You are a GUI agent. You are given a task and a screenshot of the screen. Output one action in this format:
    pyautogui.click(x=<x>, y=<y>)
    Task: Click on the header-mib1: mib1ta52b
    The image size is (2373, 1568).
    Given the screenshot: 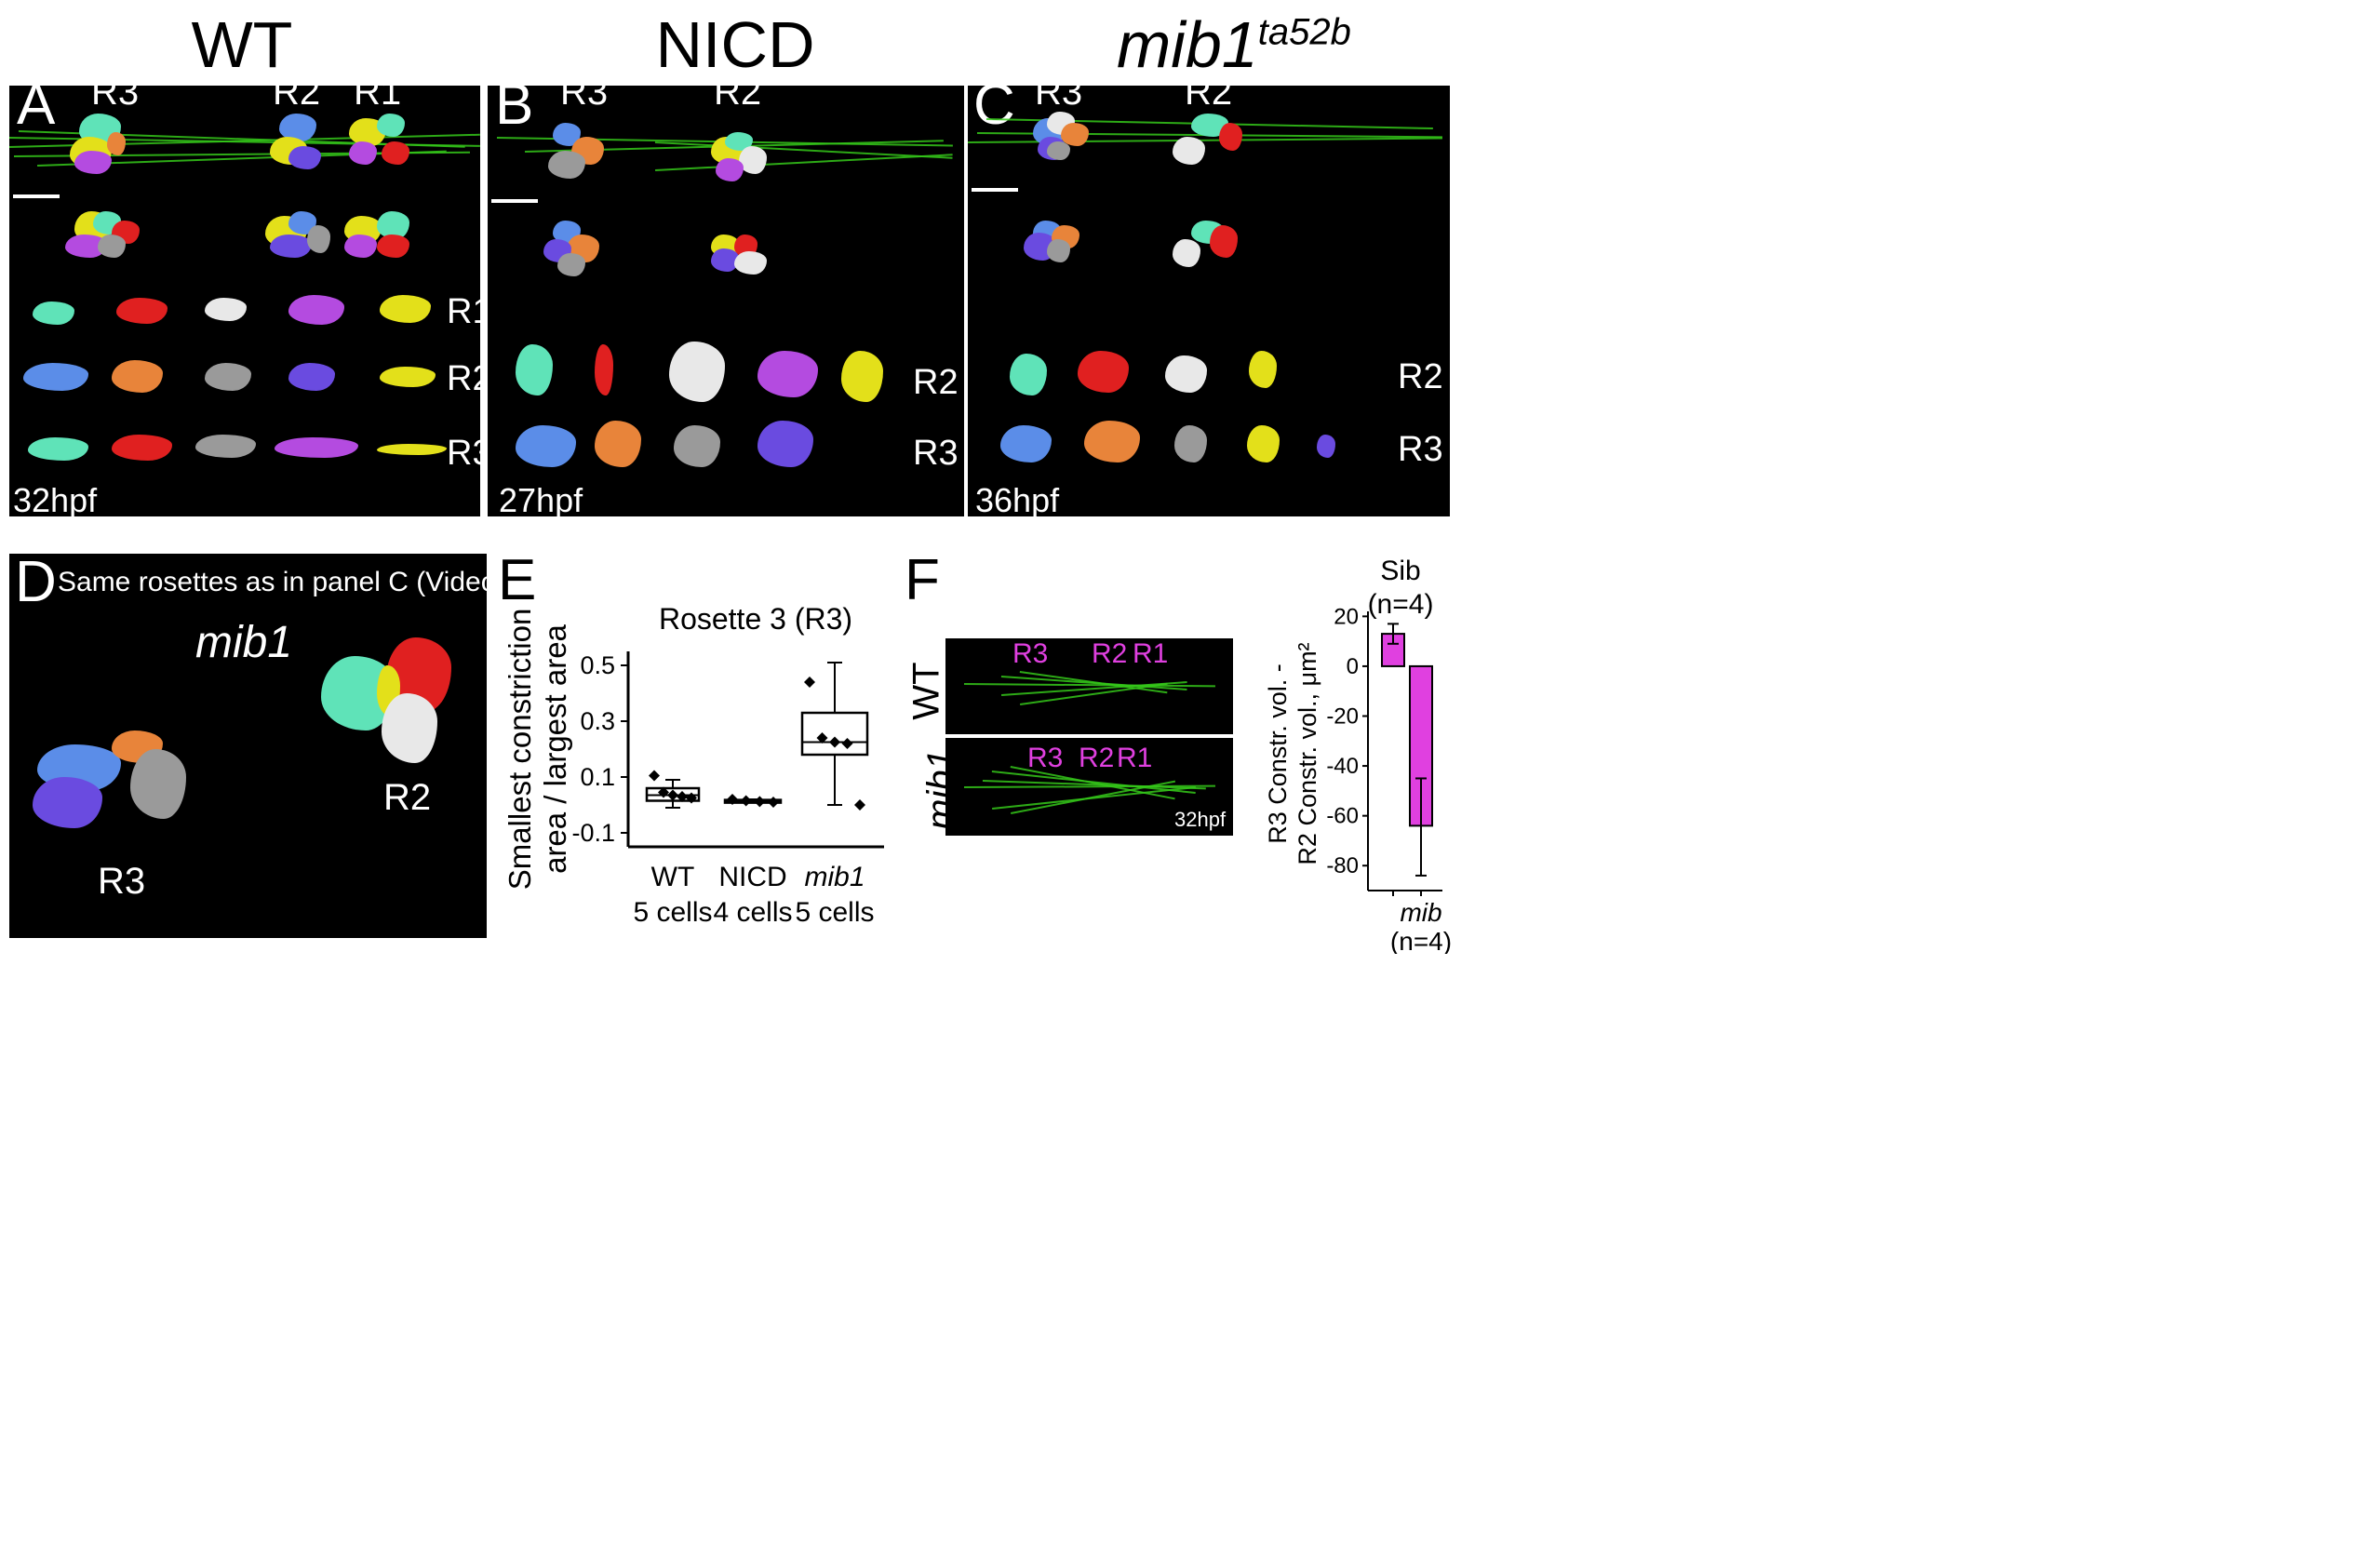 What is the action you would take?
    pyautogui.click(x=1234, y=44)
    